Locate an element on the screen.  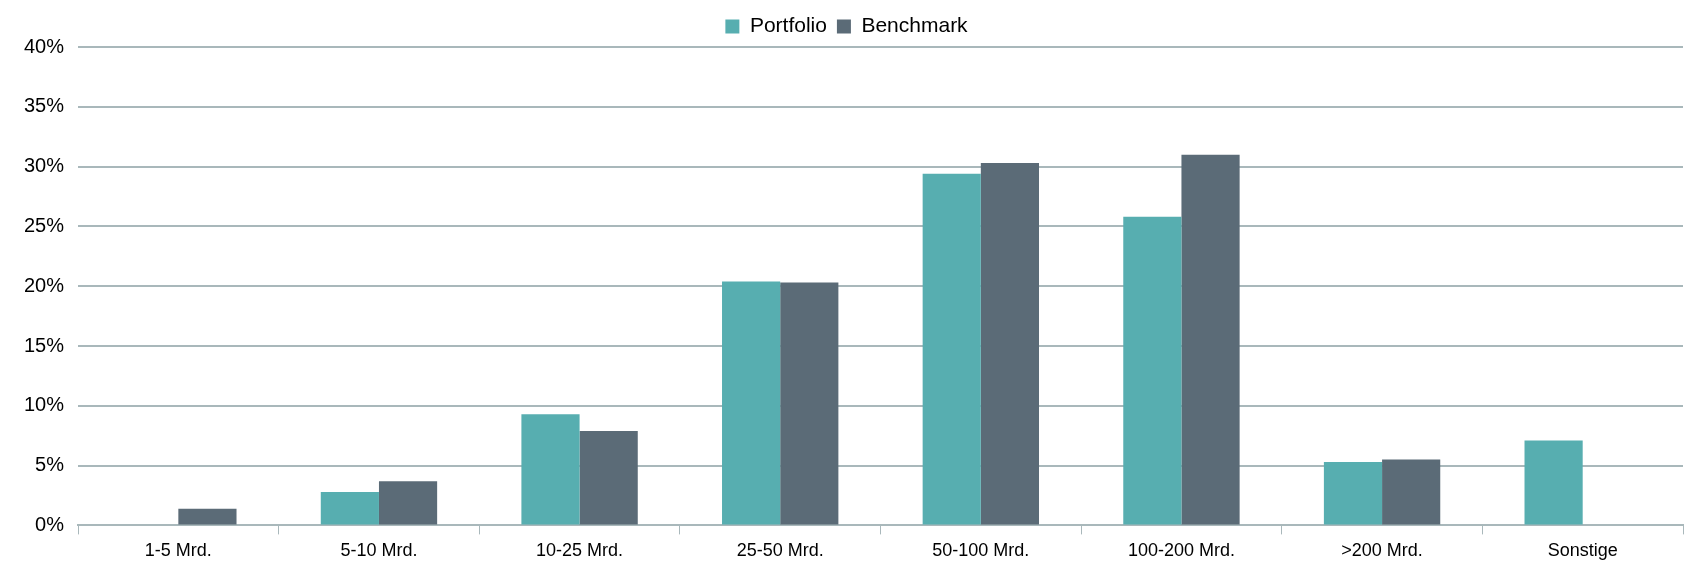
legend-label: Portfolio is located at coordinates (788, 25).